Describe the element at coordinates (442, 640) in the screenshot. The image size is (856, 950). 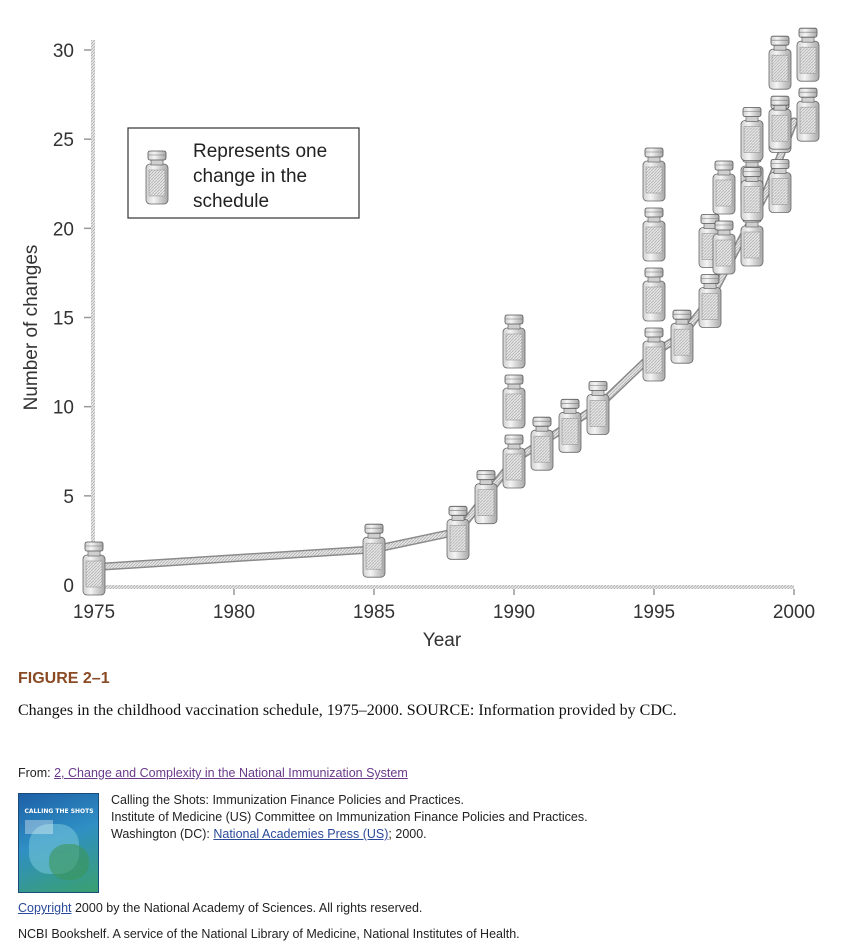
I see `x-axis-label: Year` at that location.